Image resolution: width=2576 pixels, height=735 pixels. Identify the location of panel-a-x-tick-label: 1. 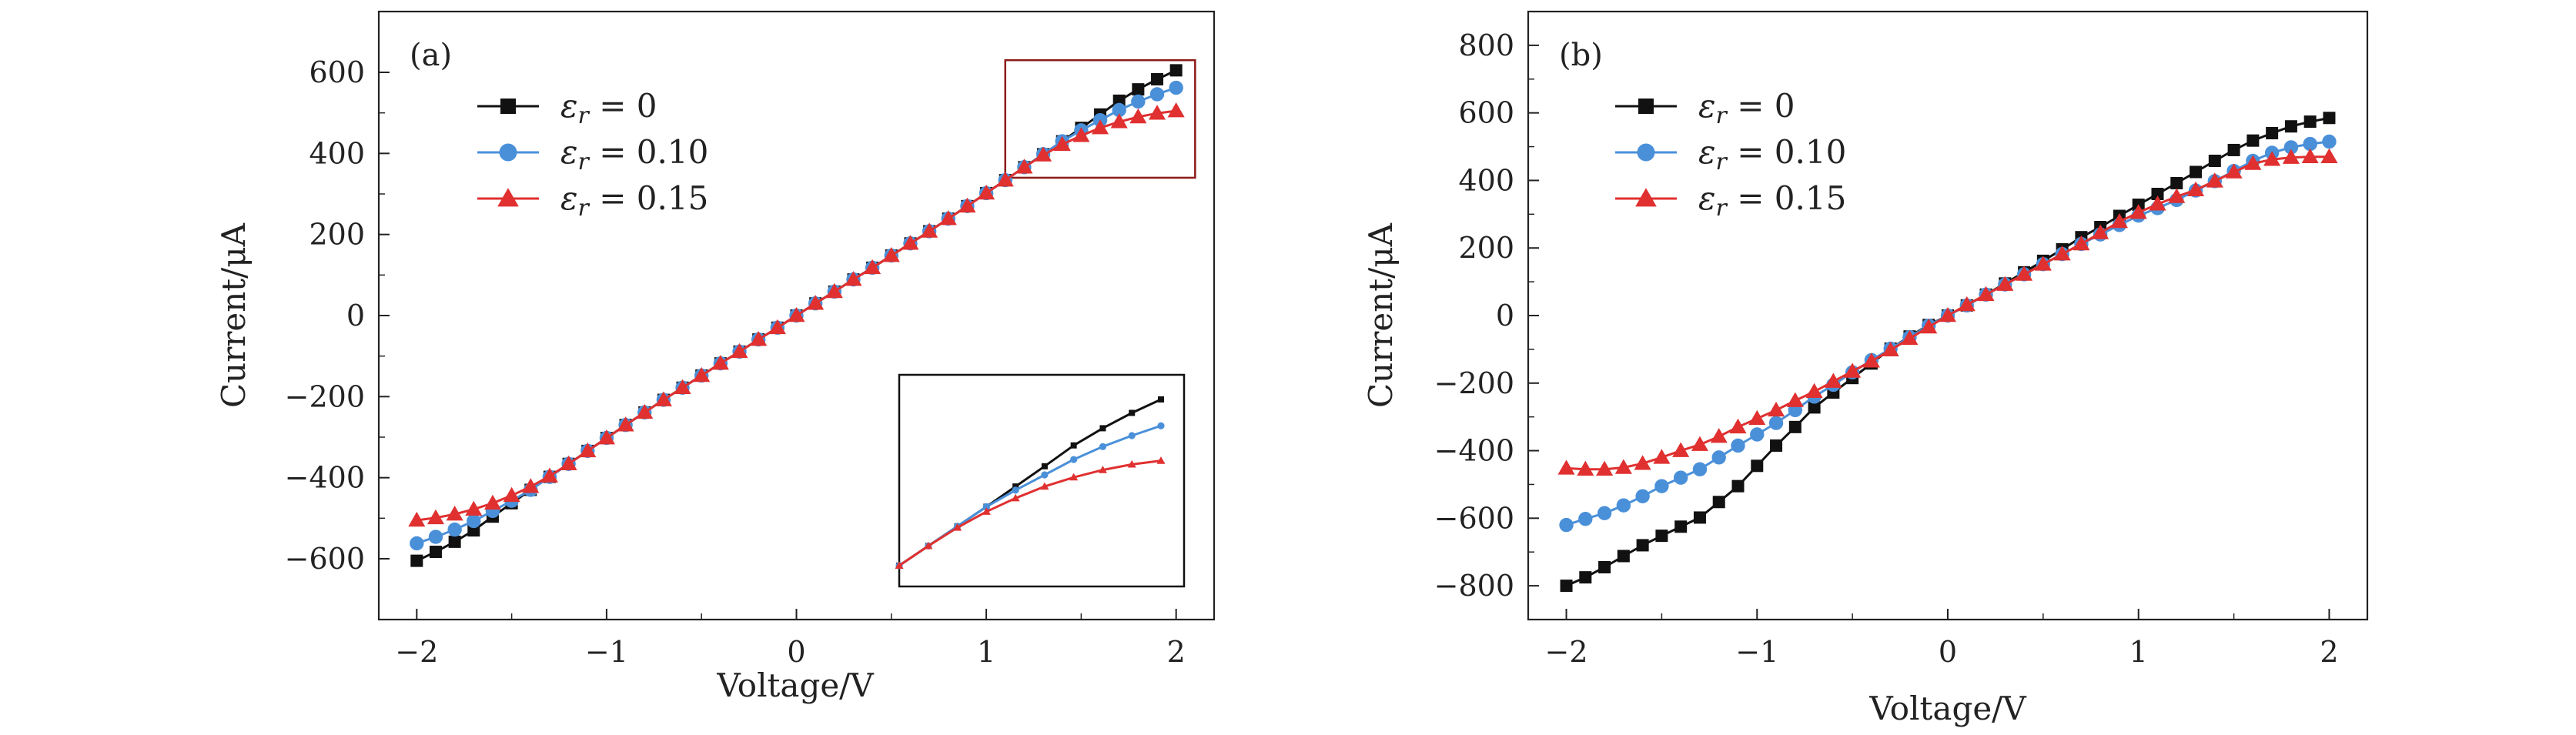
(986, 652).